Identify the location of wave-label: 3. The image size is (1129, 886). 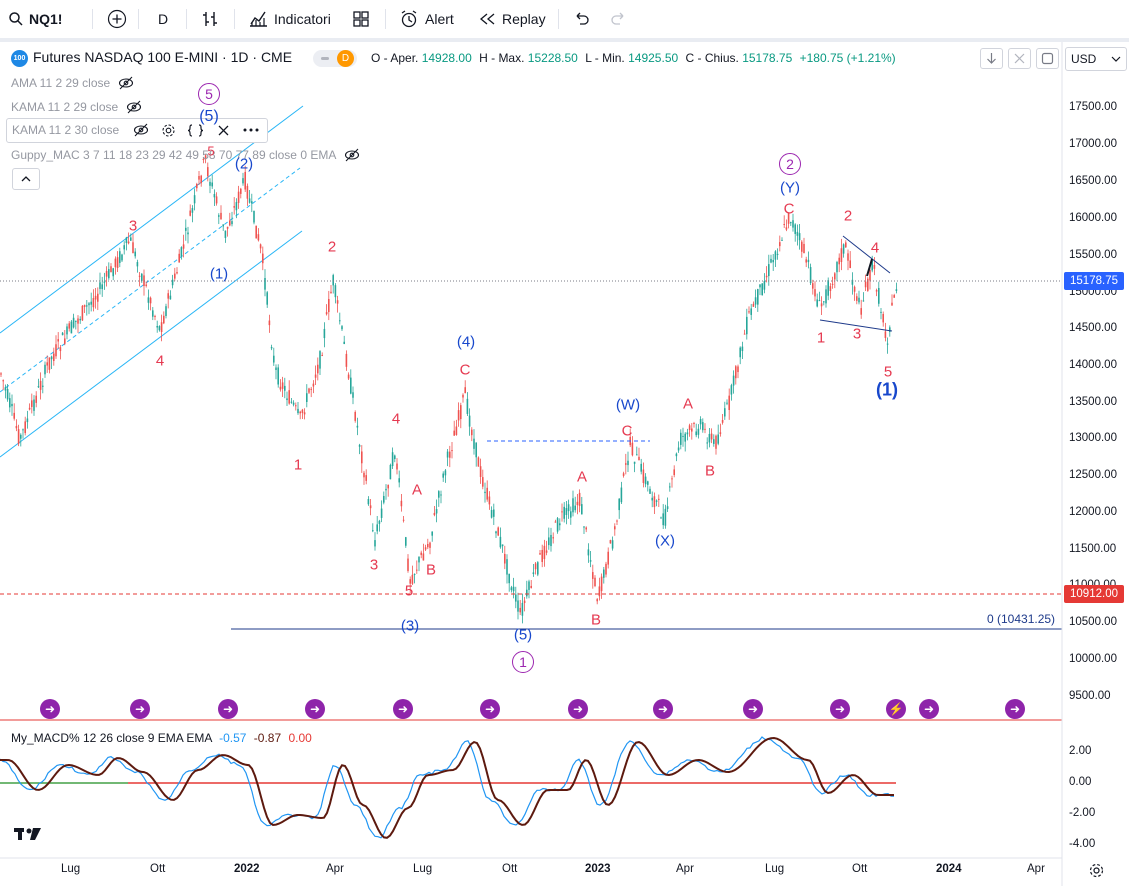
(374, 565).